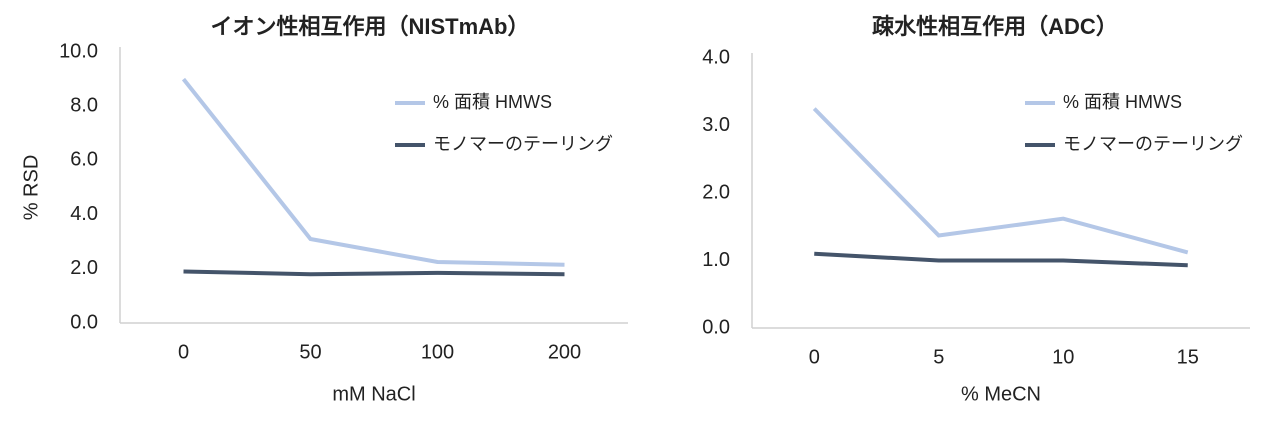 The width and height of the screenshot is (1280, 427). I want to click on chart-title: イオン性相互作用（NISTmAb）, so click(369, 26).